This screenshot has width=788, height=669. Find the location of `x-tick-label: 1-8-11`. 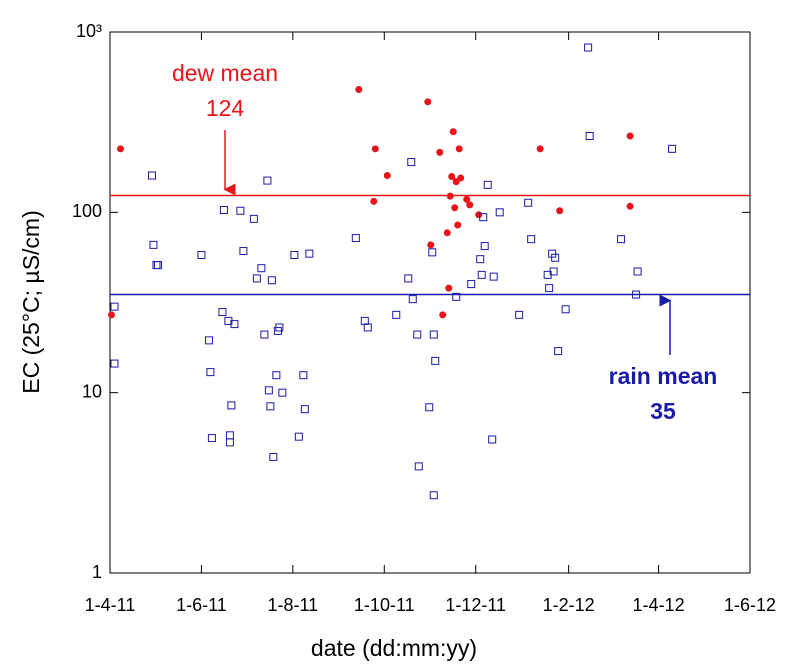

x-tick-label: 1-8-11 is located at coordinates (293, 605).